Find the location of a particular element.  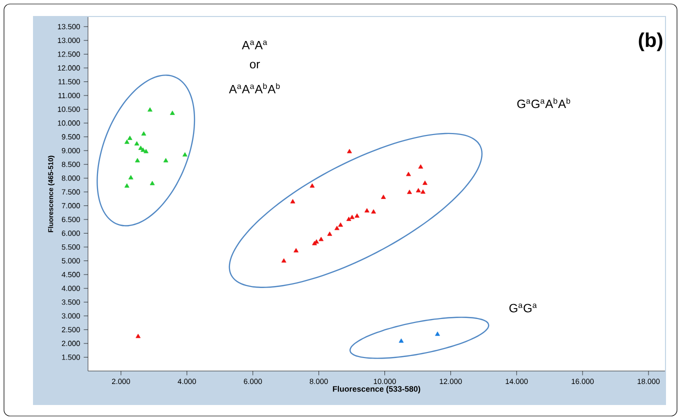

annotation: A$^{a}$A$^{a}$A$^{b}$A$^{b}$ is located at coordinates (254, 88).